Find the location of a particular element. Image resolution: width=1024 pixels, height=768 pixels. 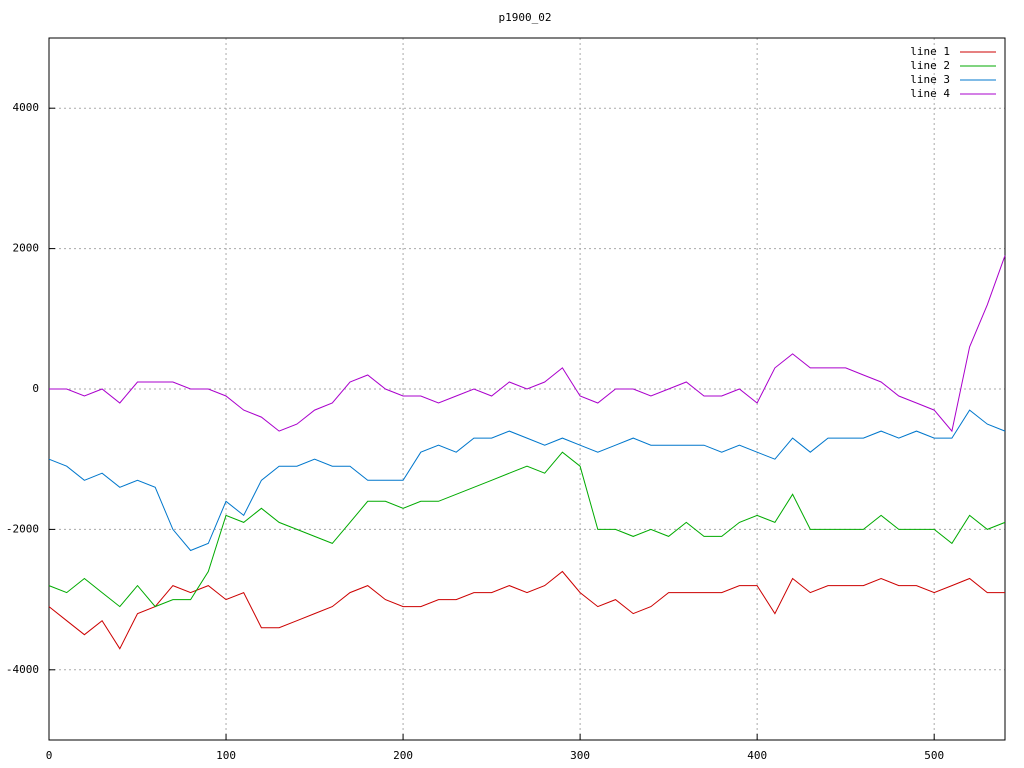

data-line is located at coordinates (526, 610).